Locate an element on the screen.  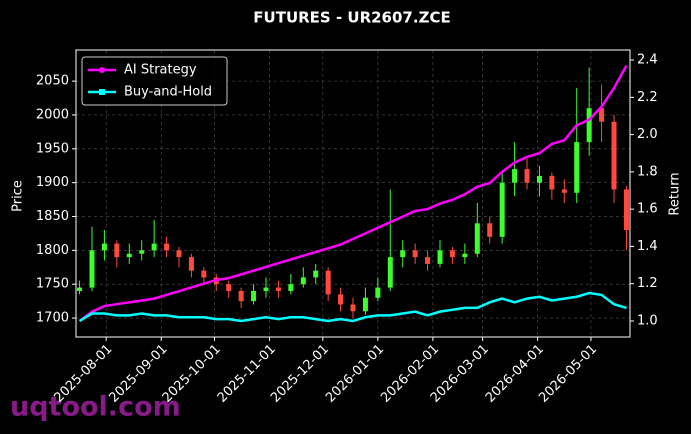
legend-label: Buy-and-Hold is located at coordinates (168, 92).